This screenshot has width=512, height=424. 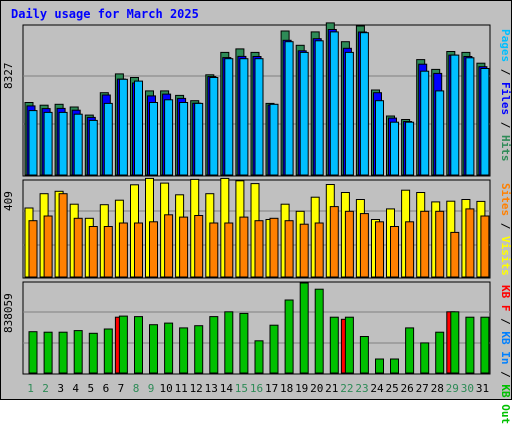 I want to click on kbytes-legend-part: KB In, so click(x=505, y=348).